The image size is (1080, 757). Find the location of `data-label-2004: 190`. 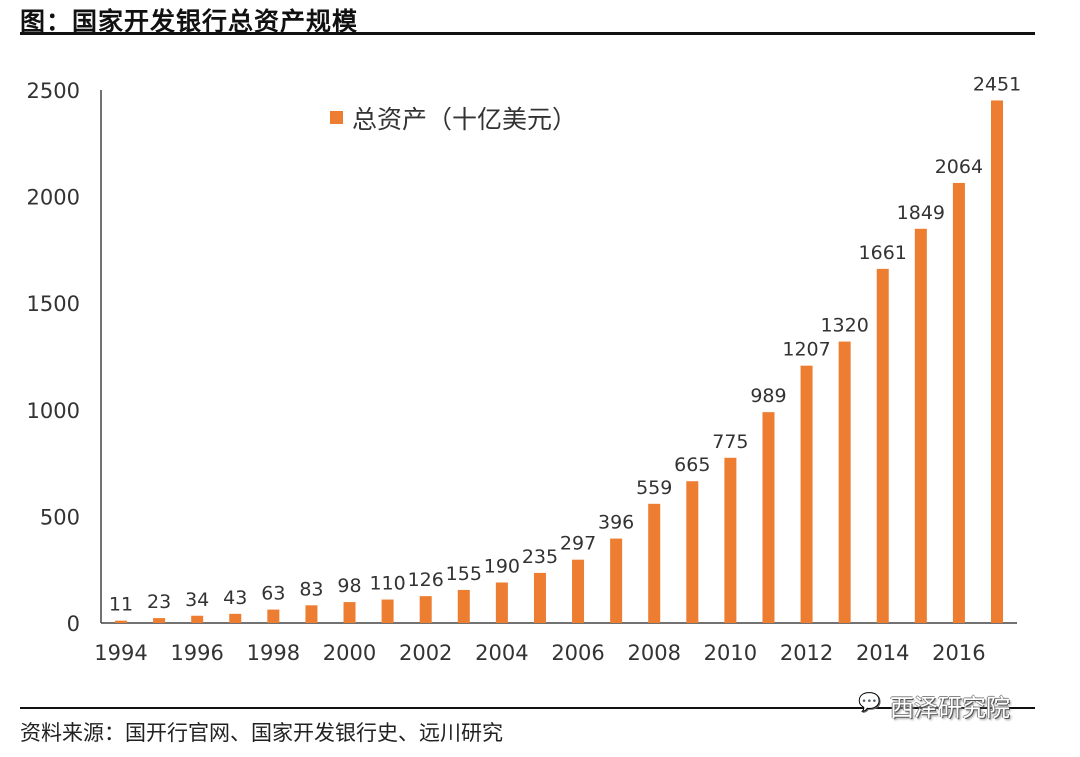

data-label-2004: 190 is located at coordinates (502, 566).